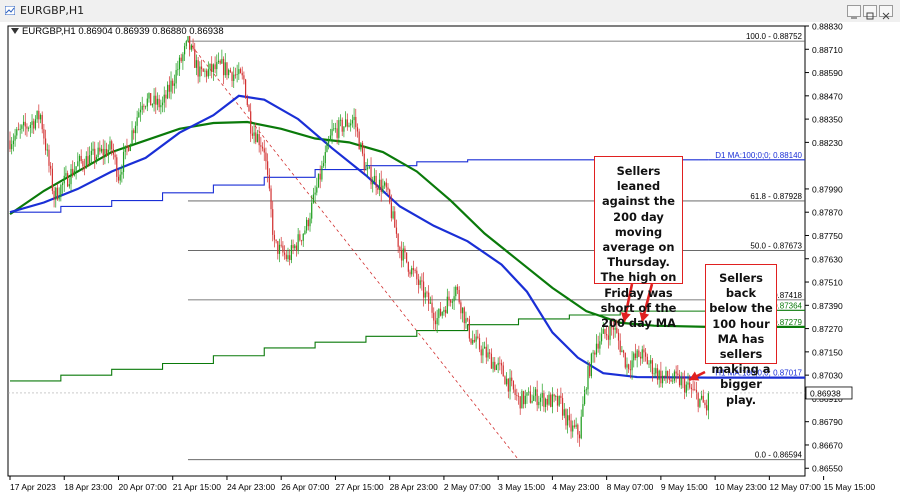 The width and height of the screenshot is (900, 498). Describe the element at coordinates (854, 12) in the screenshot. I see `minimize-button` at that location.